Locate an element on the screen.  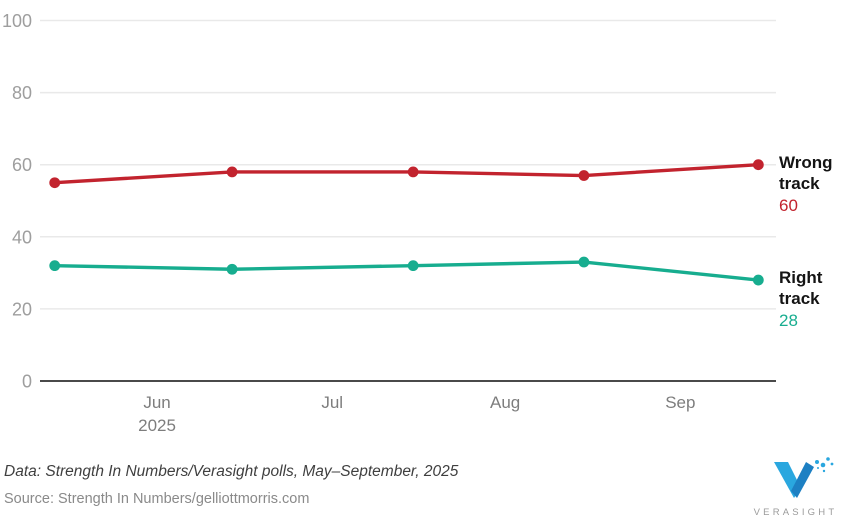
y-tick-label: 80 is located at coordinates (22, 93).